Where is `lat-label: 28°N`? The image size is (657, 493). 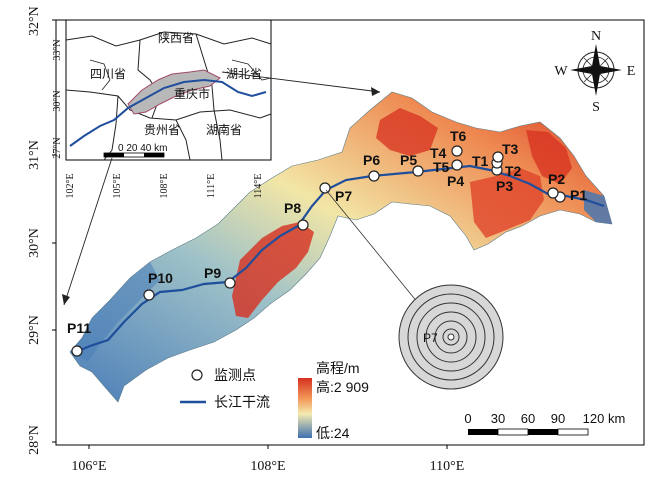
lat-label: 28°N is located at coordinates (34, 440).